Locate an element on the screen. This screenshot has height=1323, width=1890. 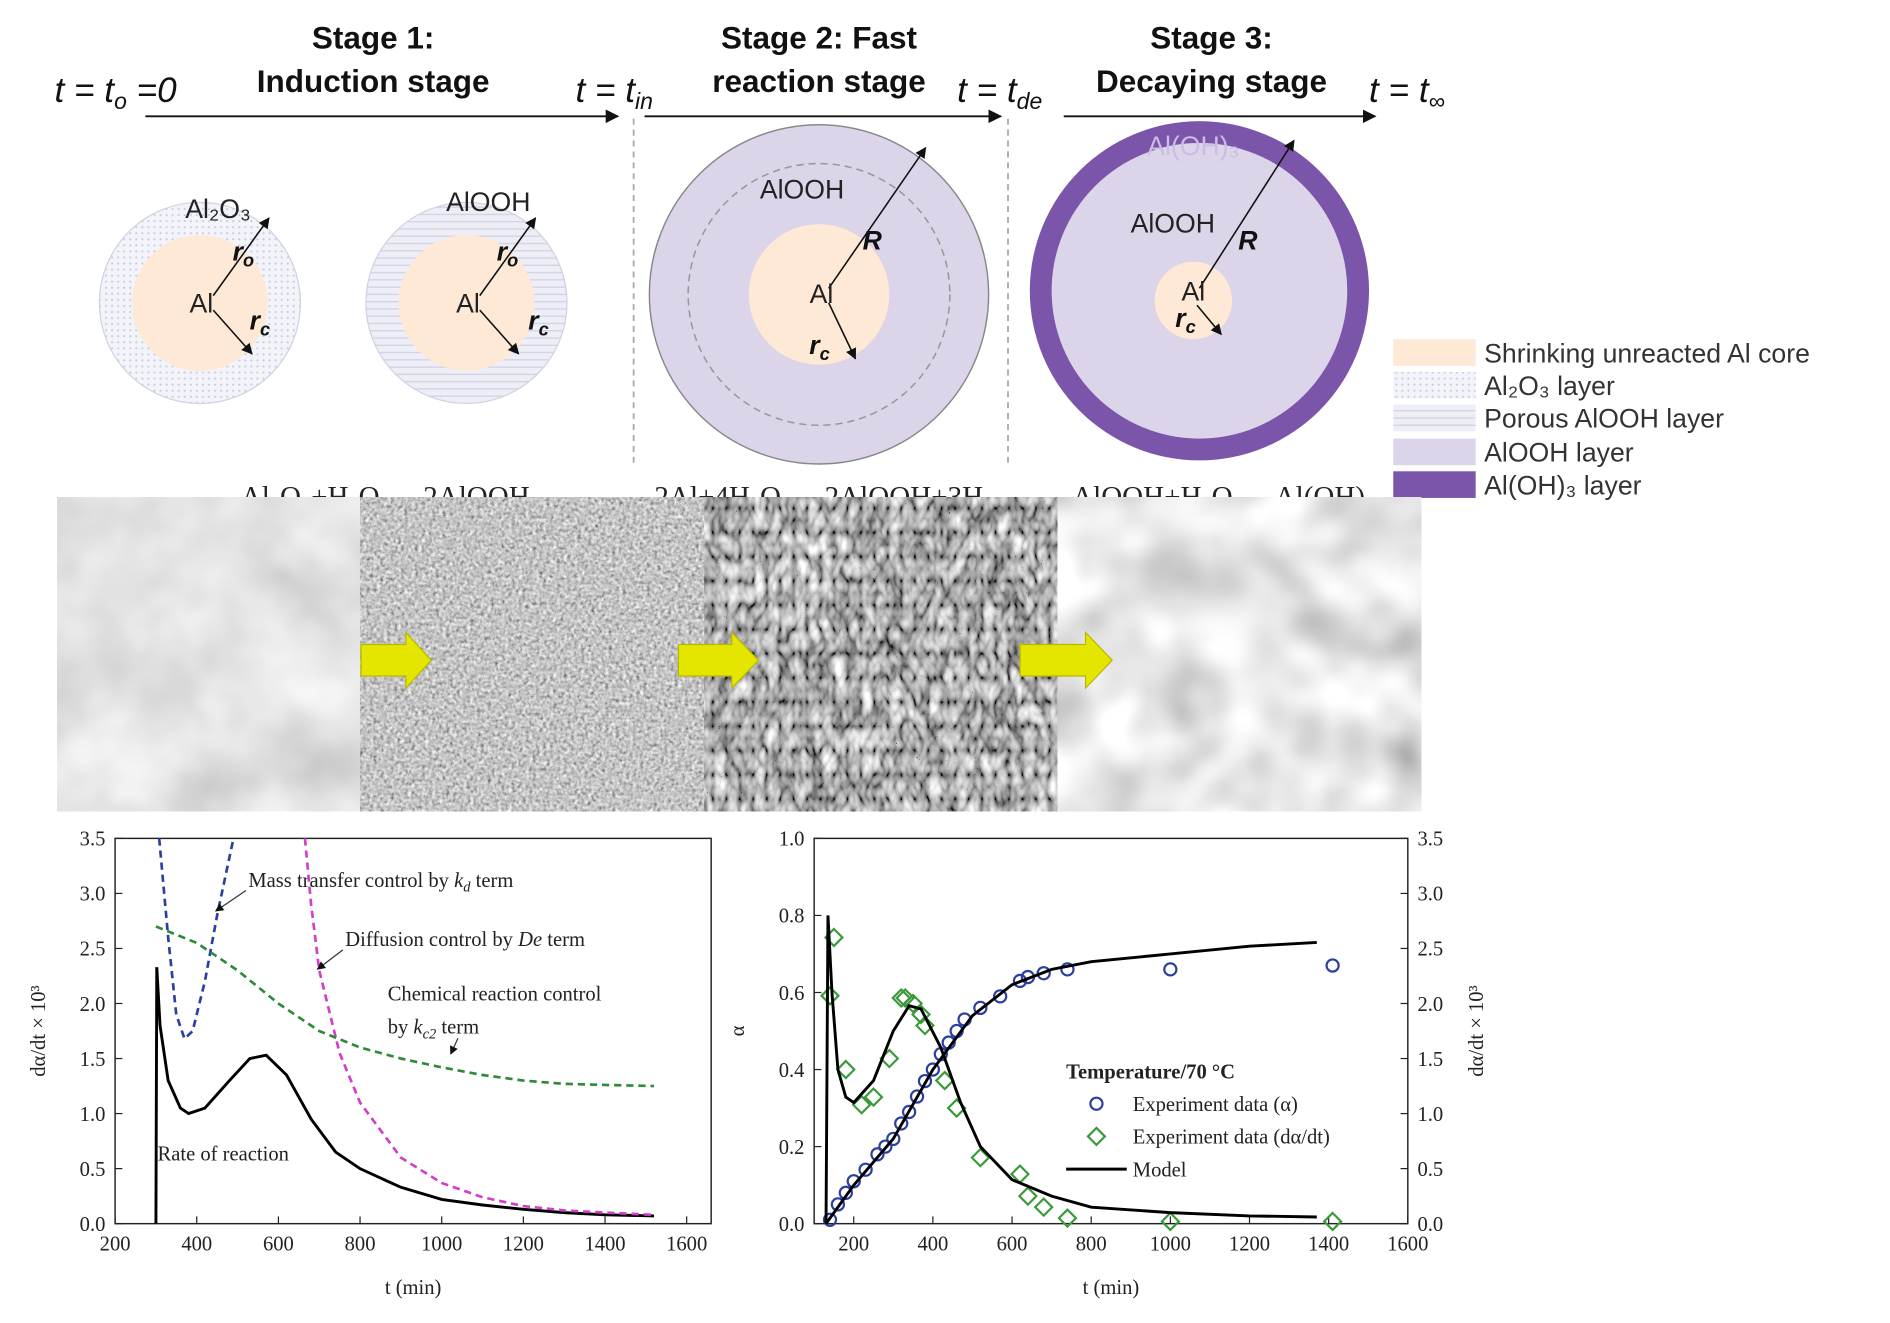
y2-axis-label: dα/dt × 10³ is located at coordinates (1477, 1030).